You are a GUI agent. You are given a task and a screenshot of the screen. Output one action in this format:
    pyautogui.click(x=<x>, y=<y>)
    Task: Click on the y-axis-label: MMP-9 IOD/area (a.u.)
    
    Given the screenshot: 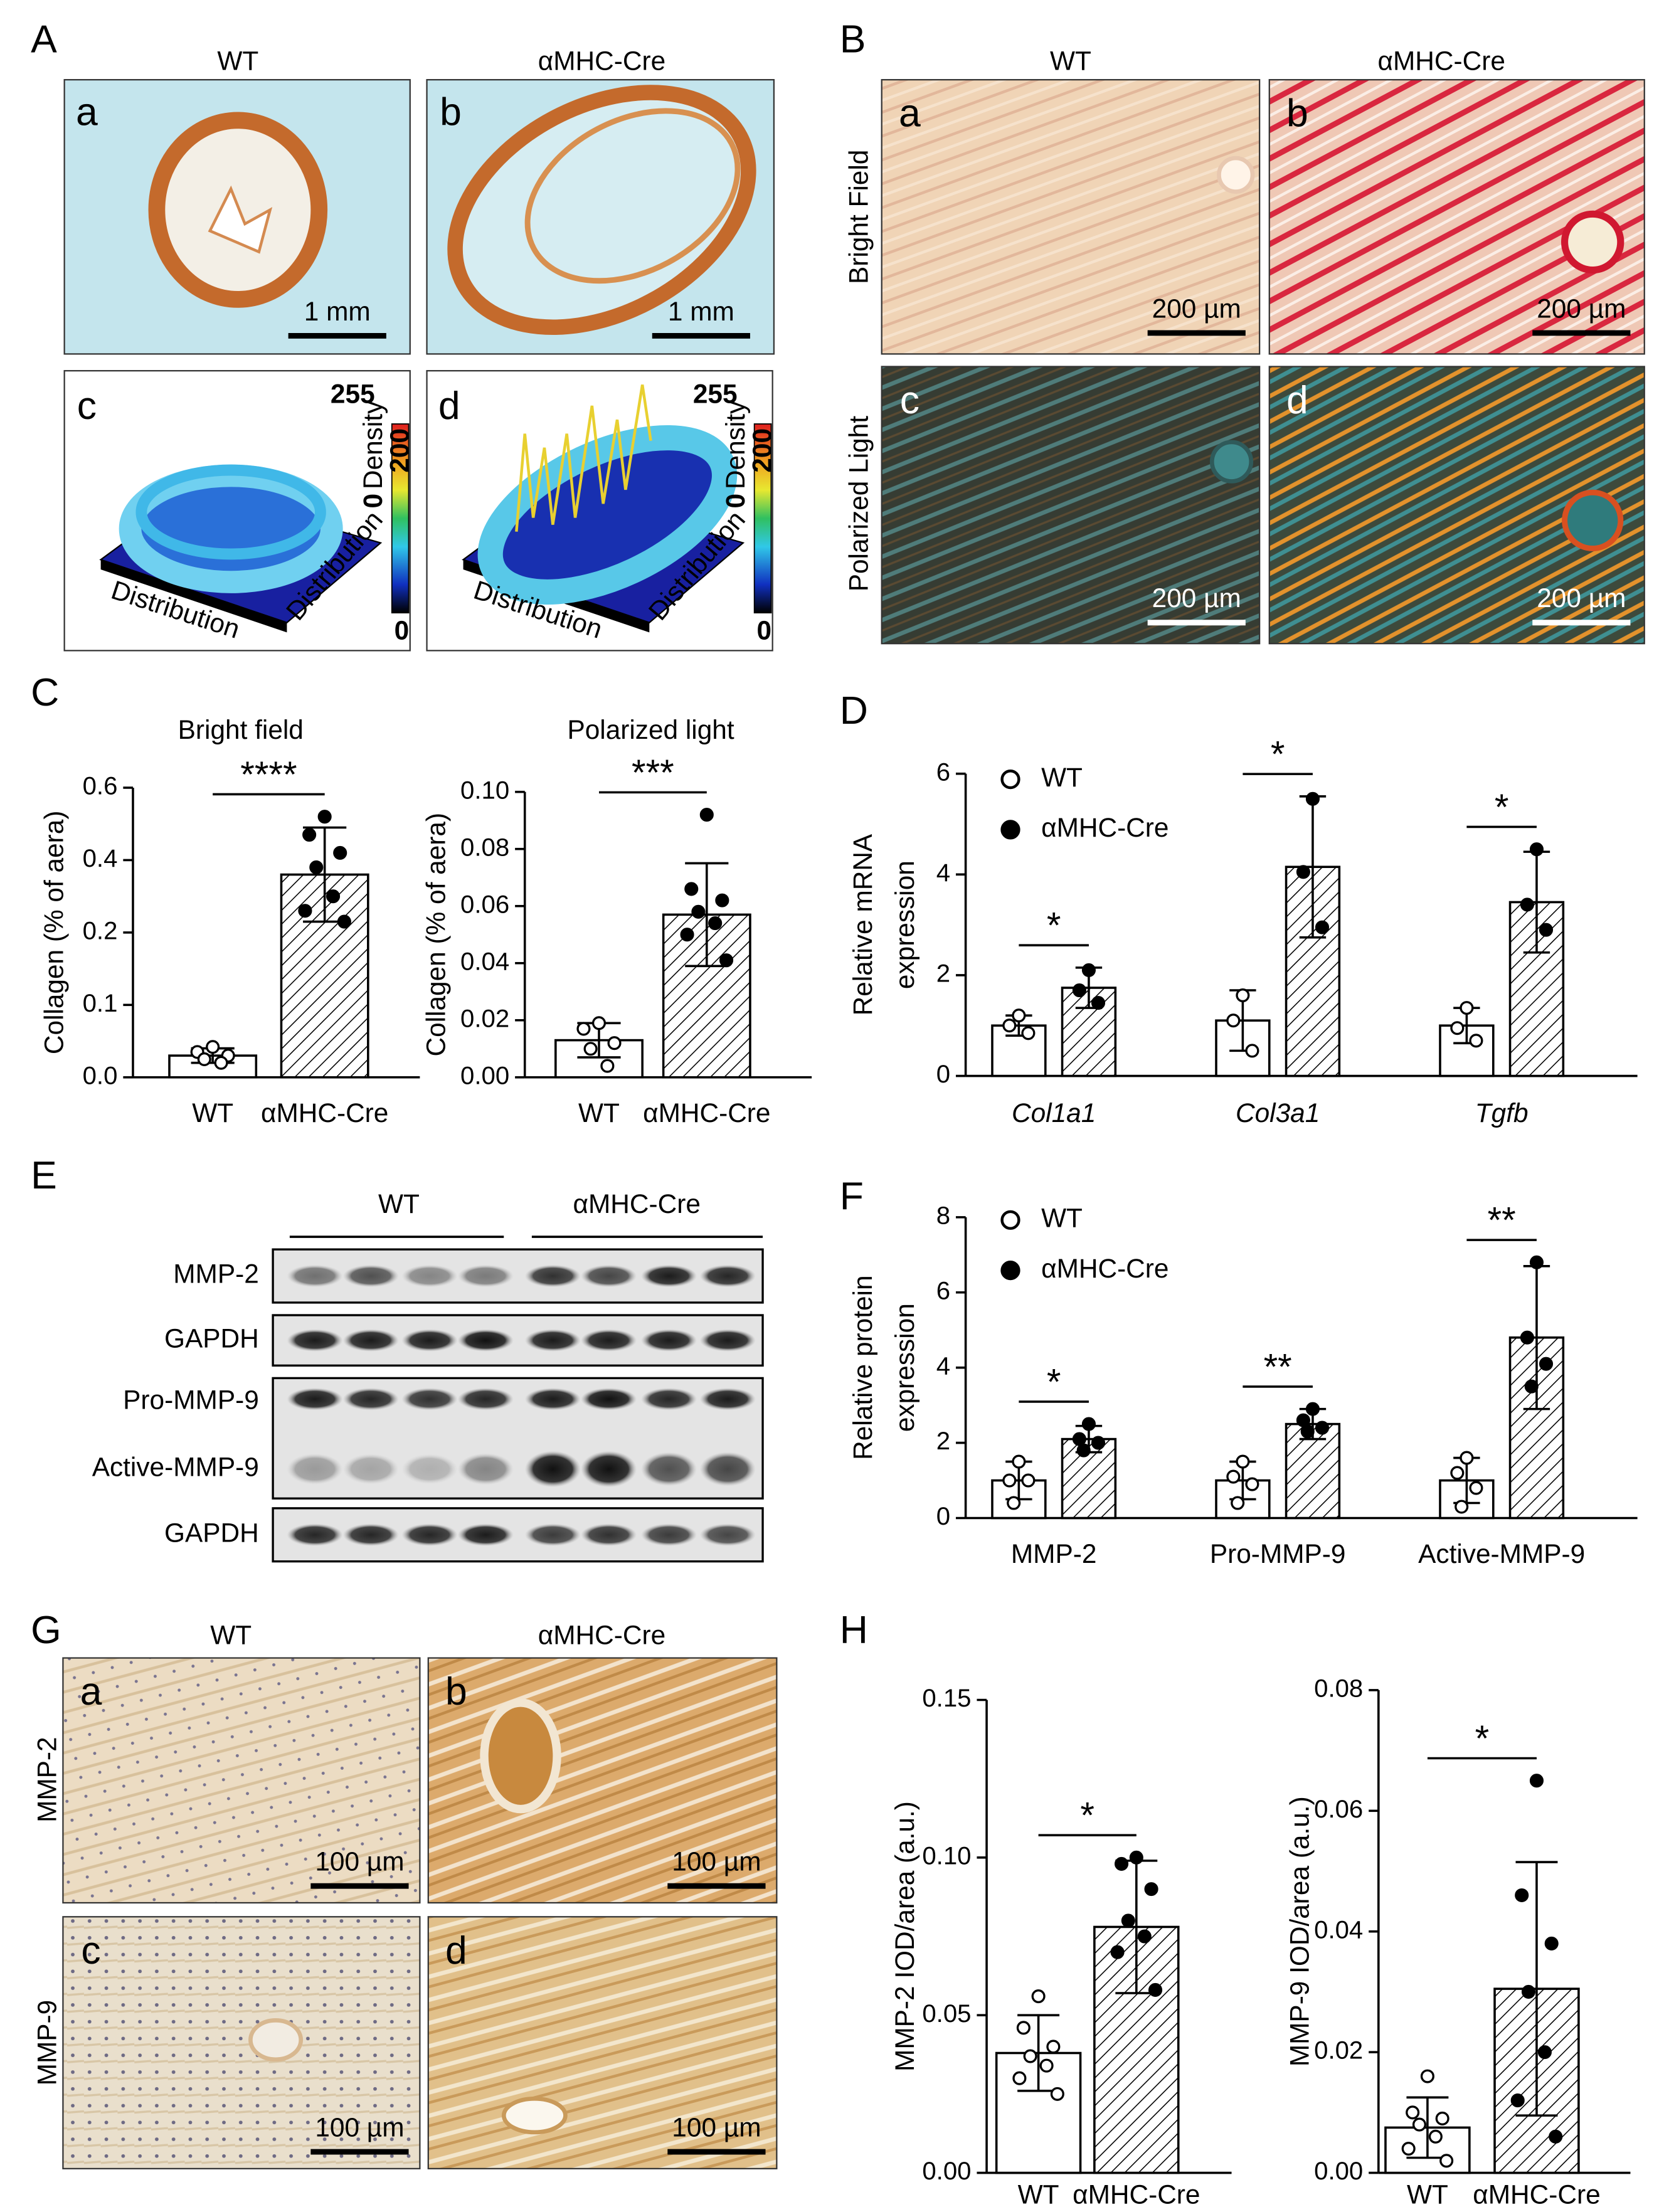 What is the action you would take?
    pyautogui.click(x=1299, y=1931)
    